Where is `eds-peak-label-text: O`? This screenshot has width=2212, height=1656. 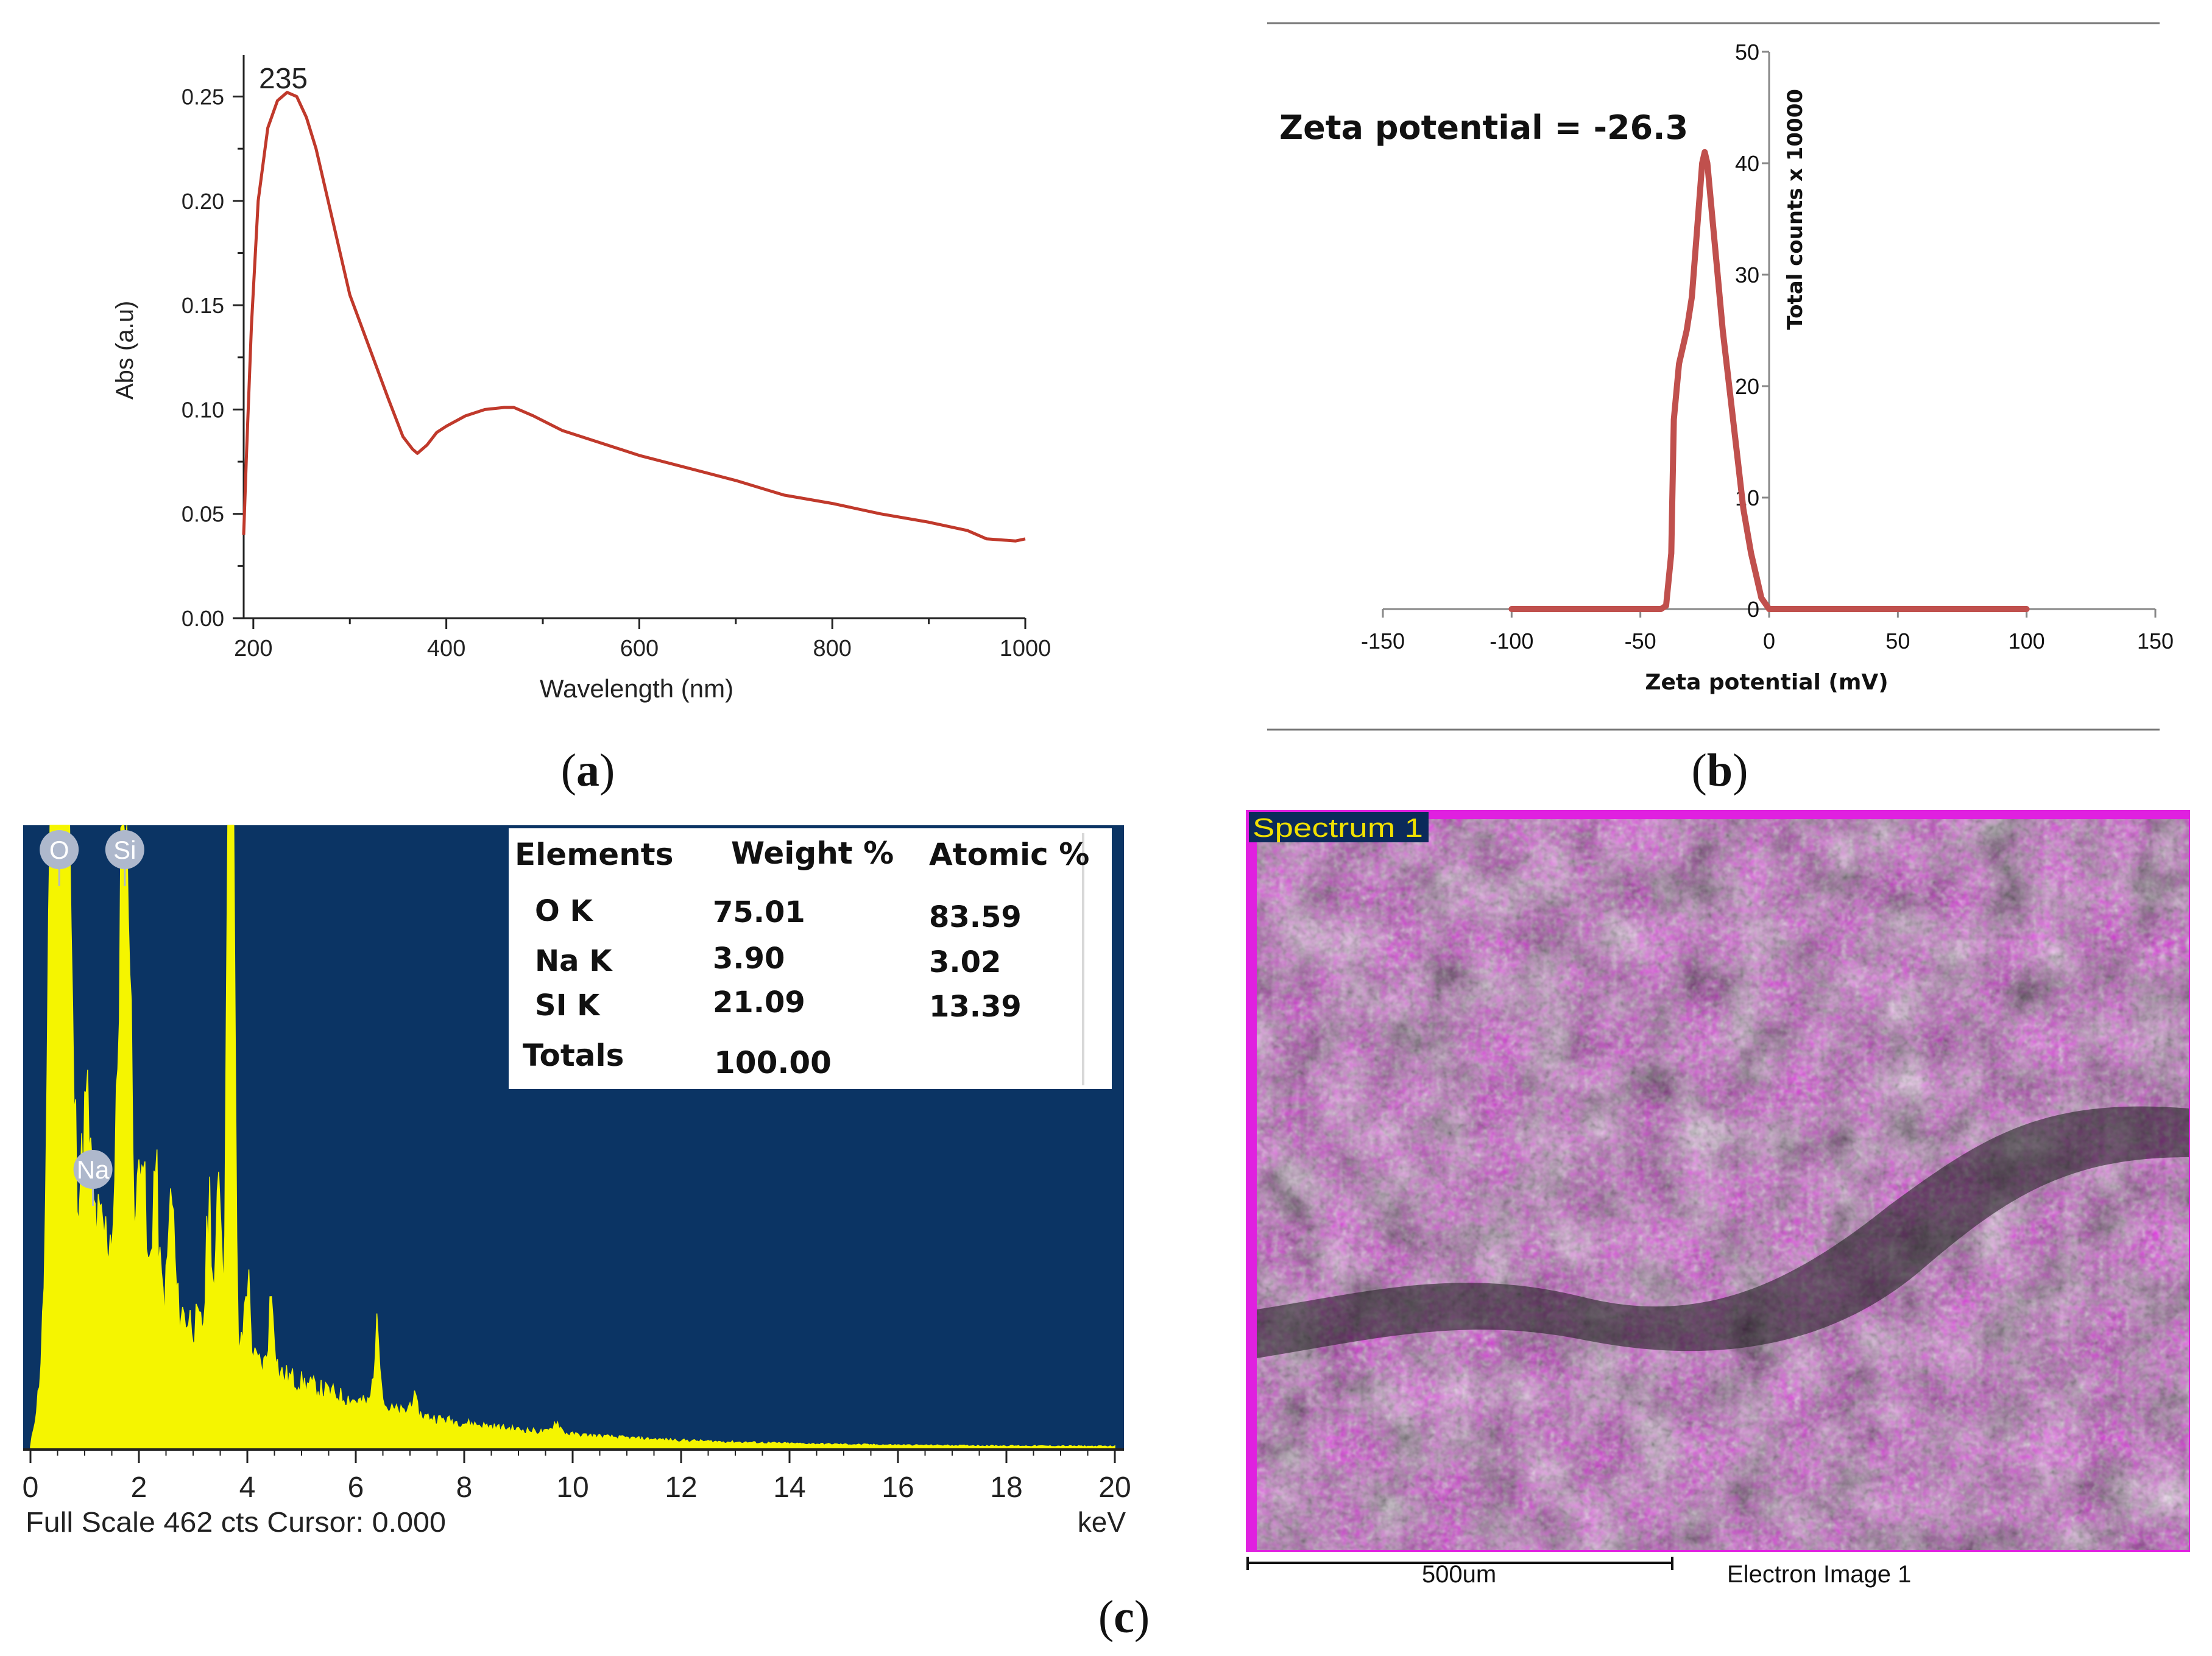
eds-peak-label-text: O is located at coordinates (59, 850).